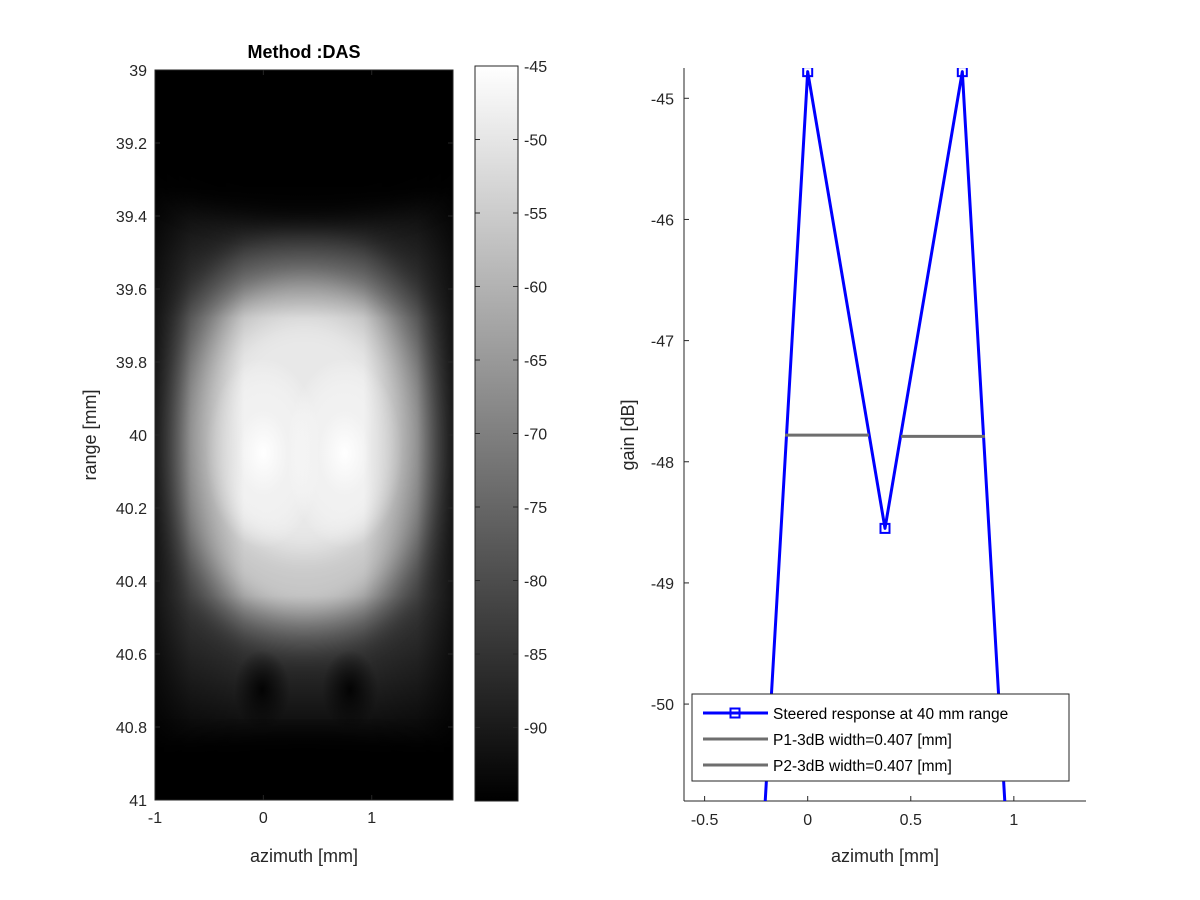  Describe the element at coordinates (885, 856) in the screenshot. I see `line-plot-x-label: azimuth [mm]` at that location.